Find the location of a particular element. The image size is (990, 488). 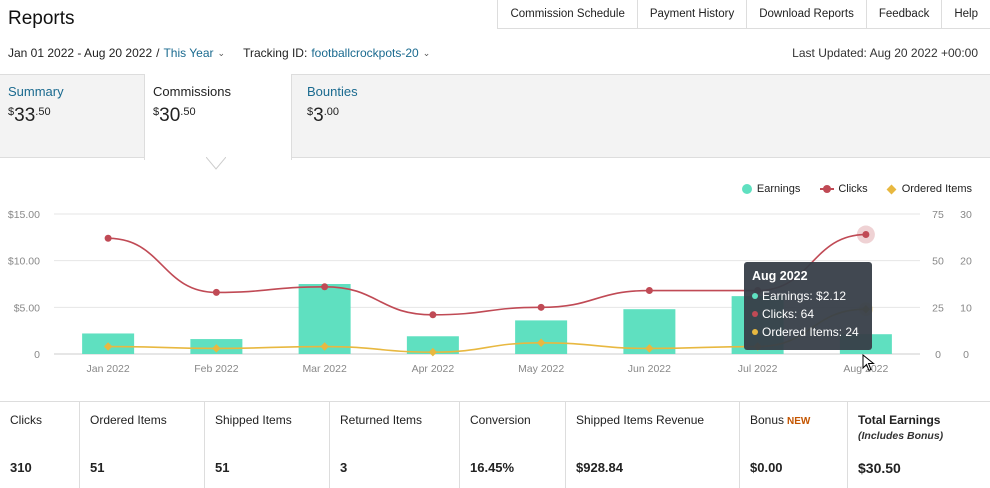

bounties-amount: $3.00 is located at coordinates (323, 115).